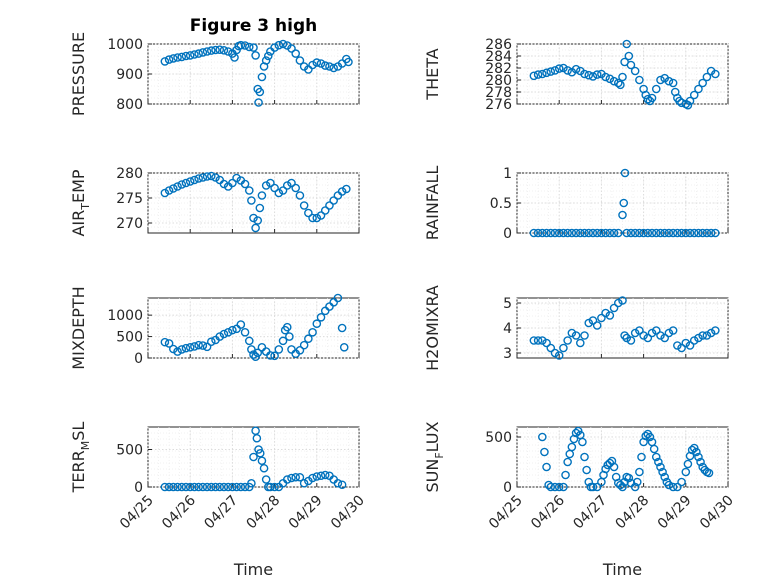 This screenshot has height=583, width=778. I want to click on x-tick-label: 04/30, so click(348, 513).